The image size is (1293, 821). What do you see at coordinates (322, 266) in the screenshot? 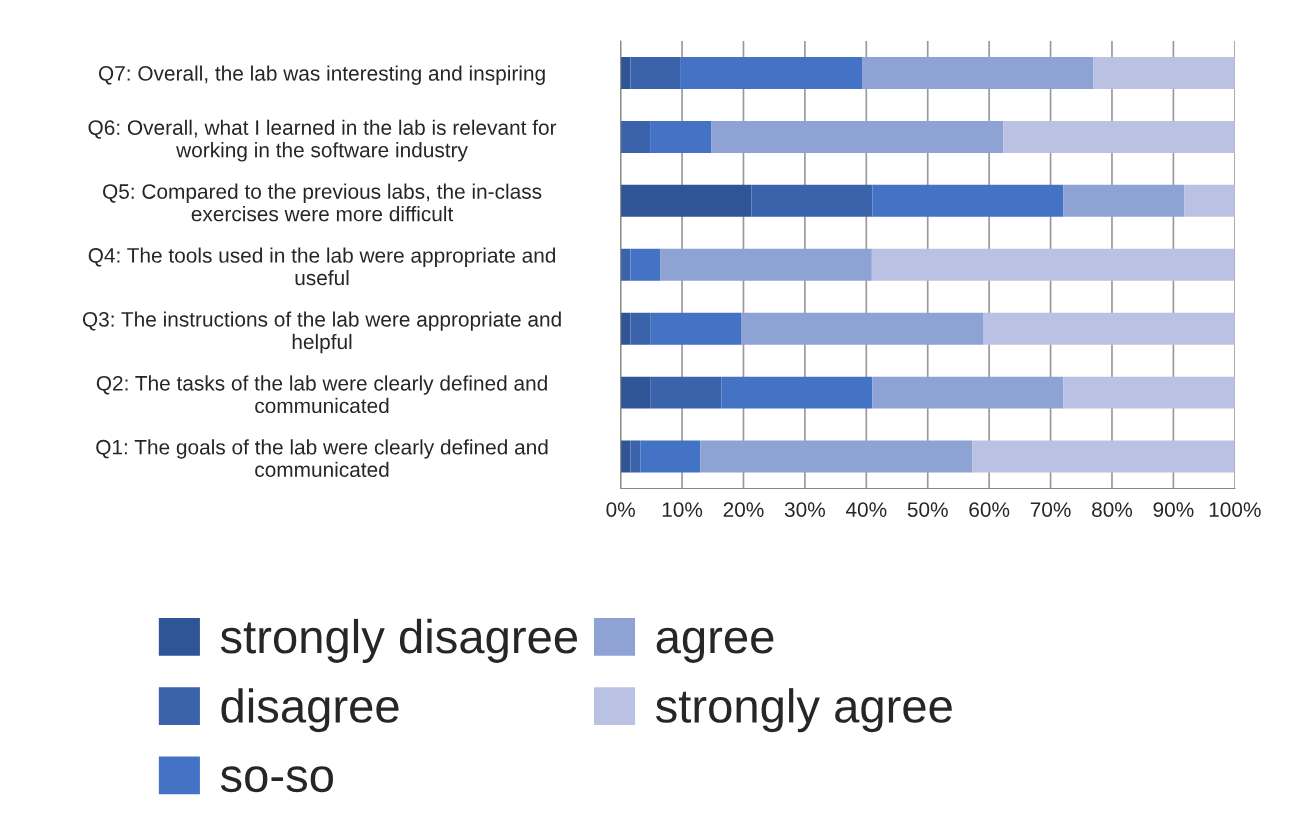
I see `y-tick-label: Q4: The tools used in the lab were appropriate and useful` at bounding box center [322, 266].